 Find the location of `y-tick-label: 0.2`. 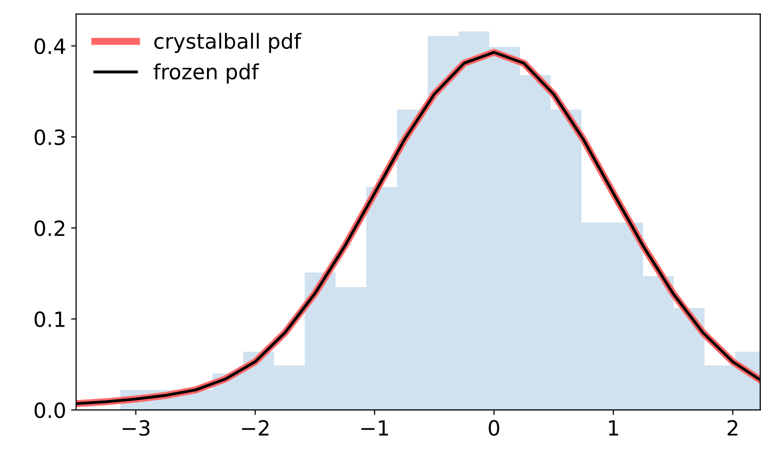

y-tick-label: 0.2 is located at coordinates (49, 228).